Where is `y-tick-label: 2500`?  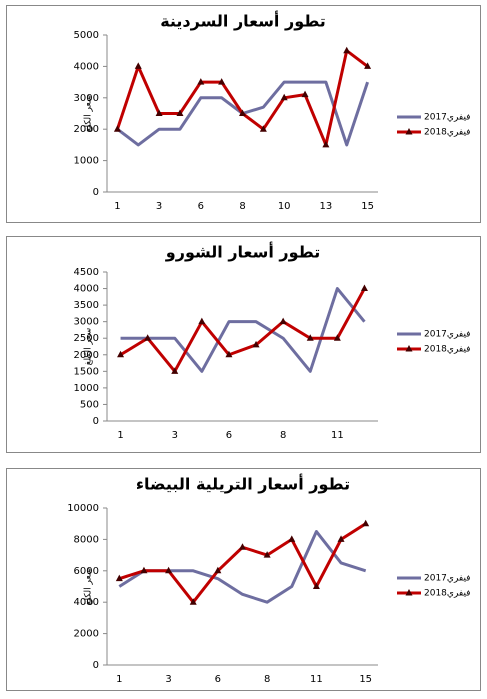
y-tick-label: 2500 is located at coordinates (86, 338).